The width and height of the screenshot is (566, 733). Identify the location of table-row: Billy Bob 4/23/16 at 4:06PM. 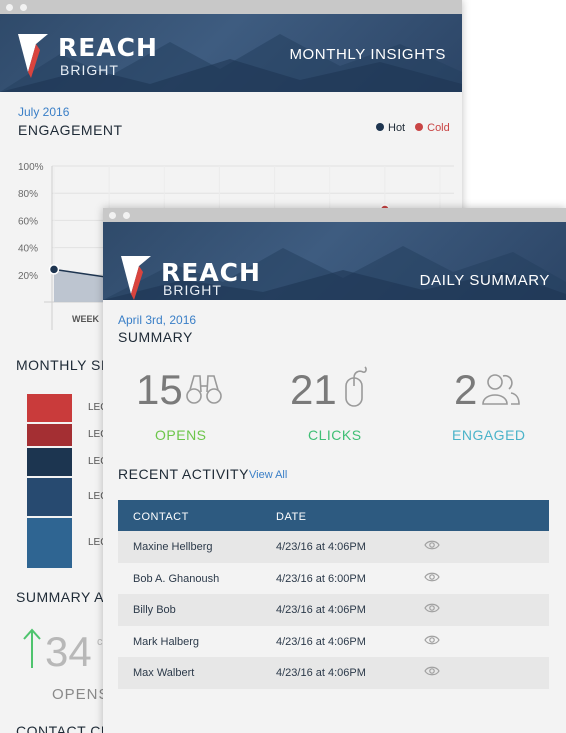
(333, 610).